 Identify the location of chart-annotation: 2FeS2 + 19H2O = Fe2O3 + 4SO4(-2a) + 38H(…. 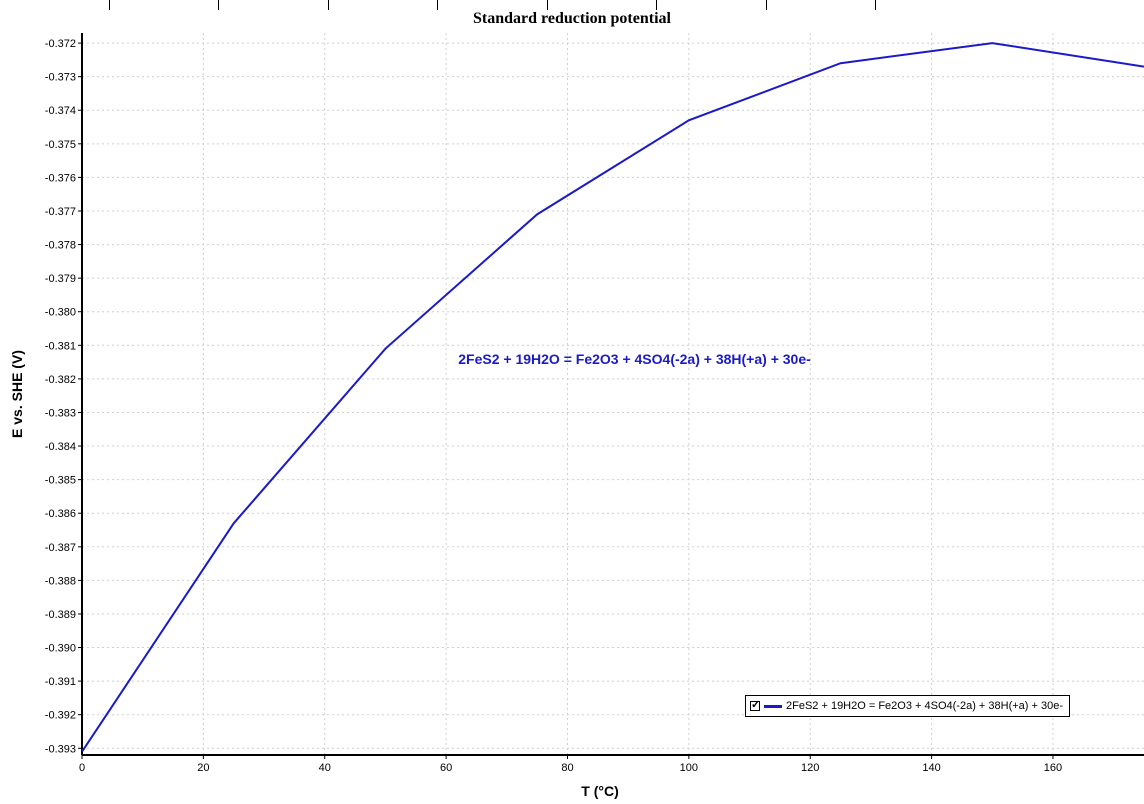
(634, 359).